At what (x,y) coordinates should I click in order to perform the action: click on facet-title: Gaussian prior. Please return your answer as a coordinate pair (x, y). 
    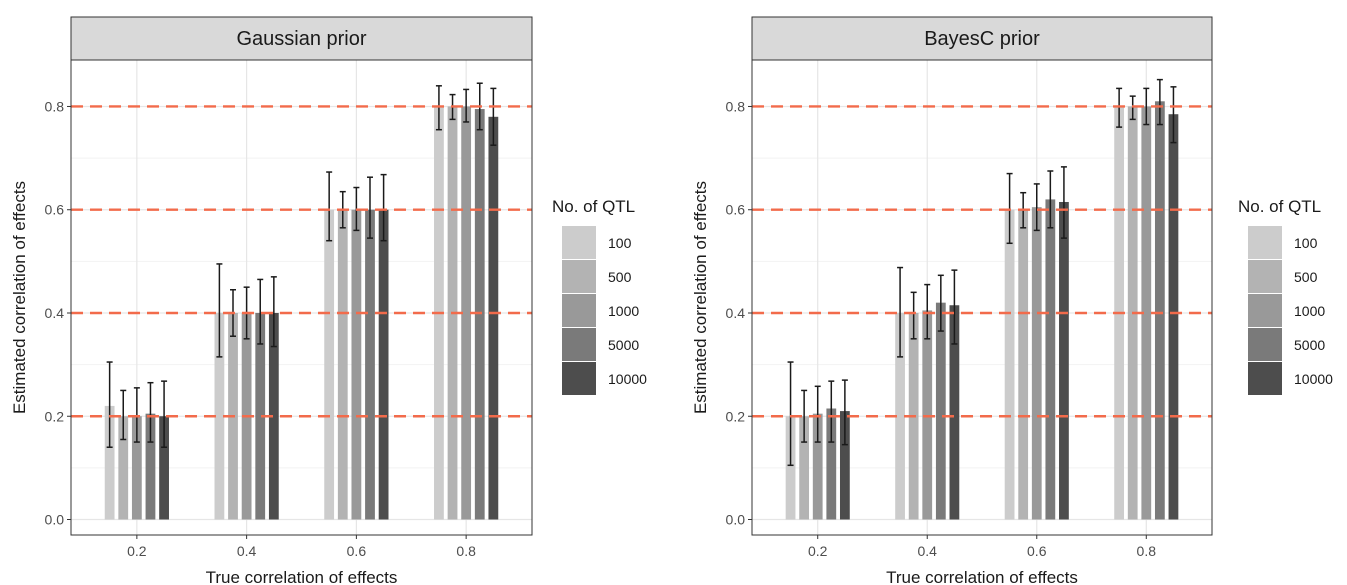
    Looking at the image, I should click on (301, 39).